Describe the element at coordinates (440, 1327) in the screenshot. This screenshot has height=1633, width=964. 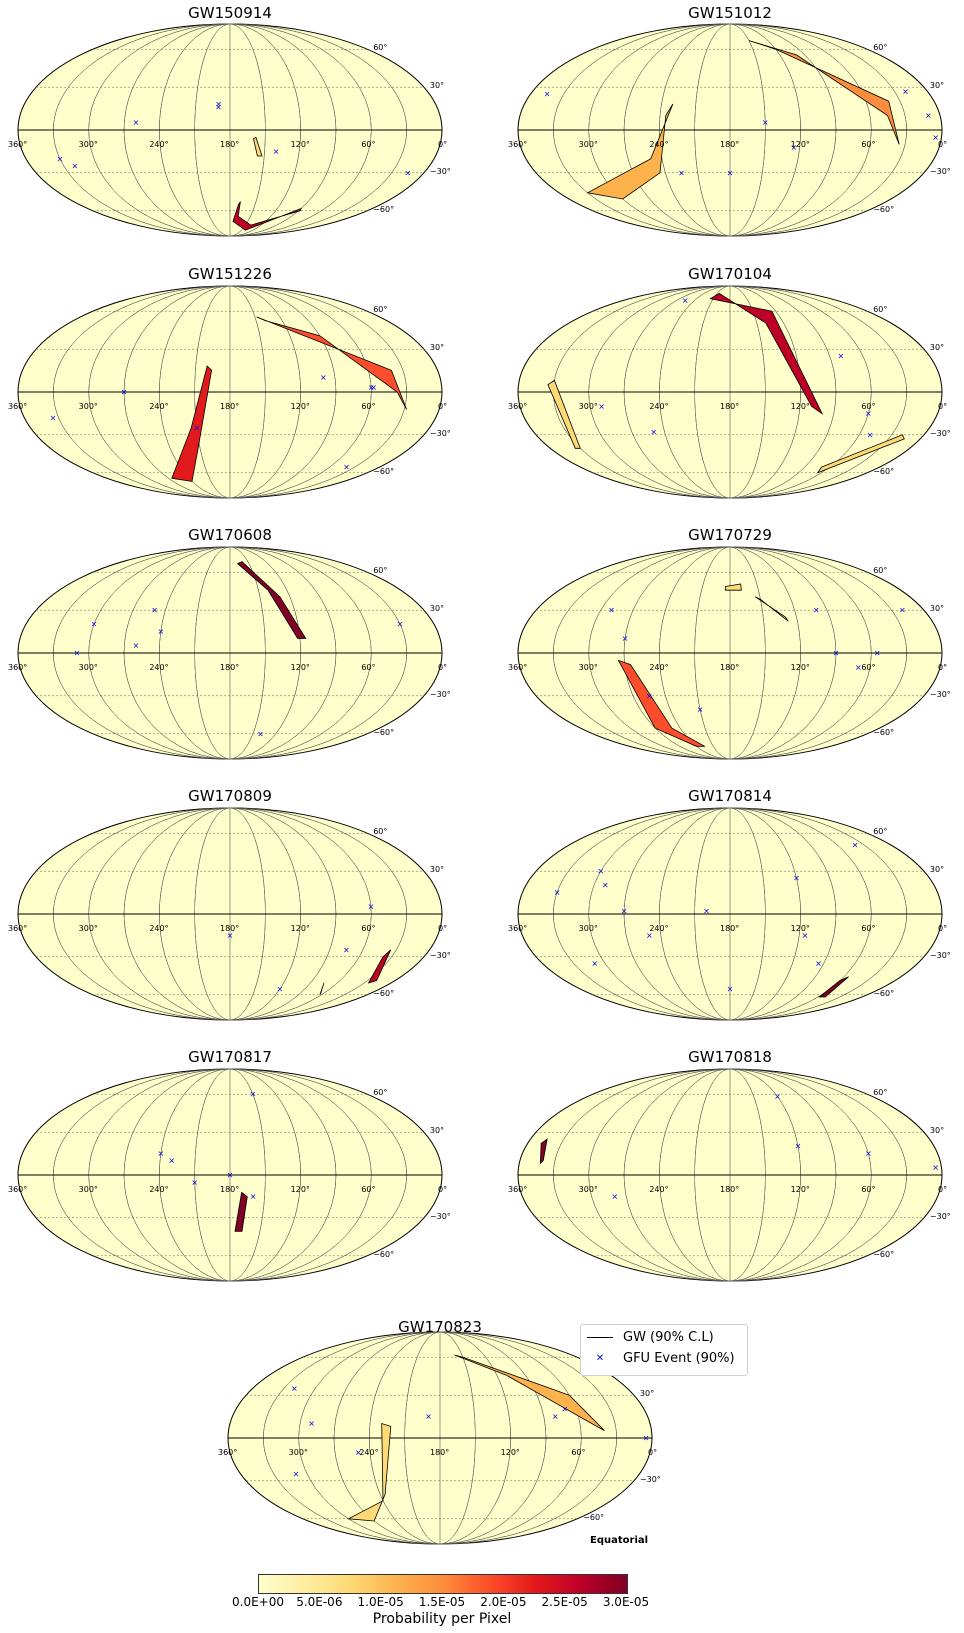
I see `panel-title: GW170823` at that location.